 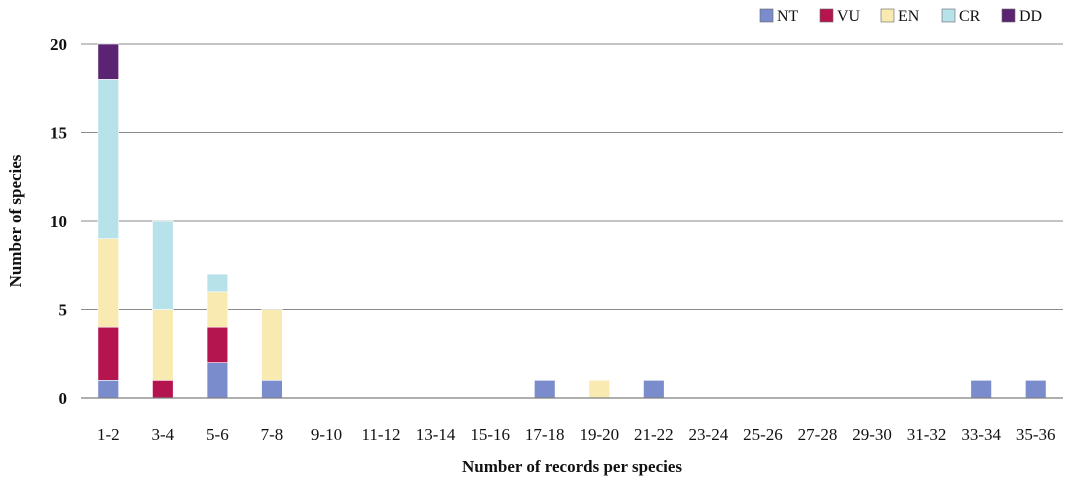 What do you see at coordinates (887, 15) in the screenshot?
I see `legend-swatch-en` at bounding box center [887, 15].